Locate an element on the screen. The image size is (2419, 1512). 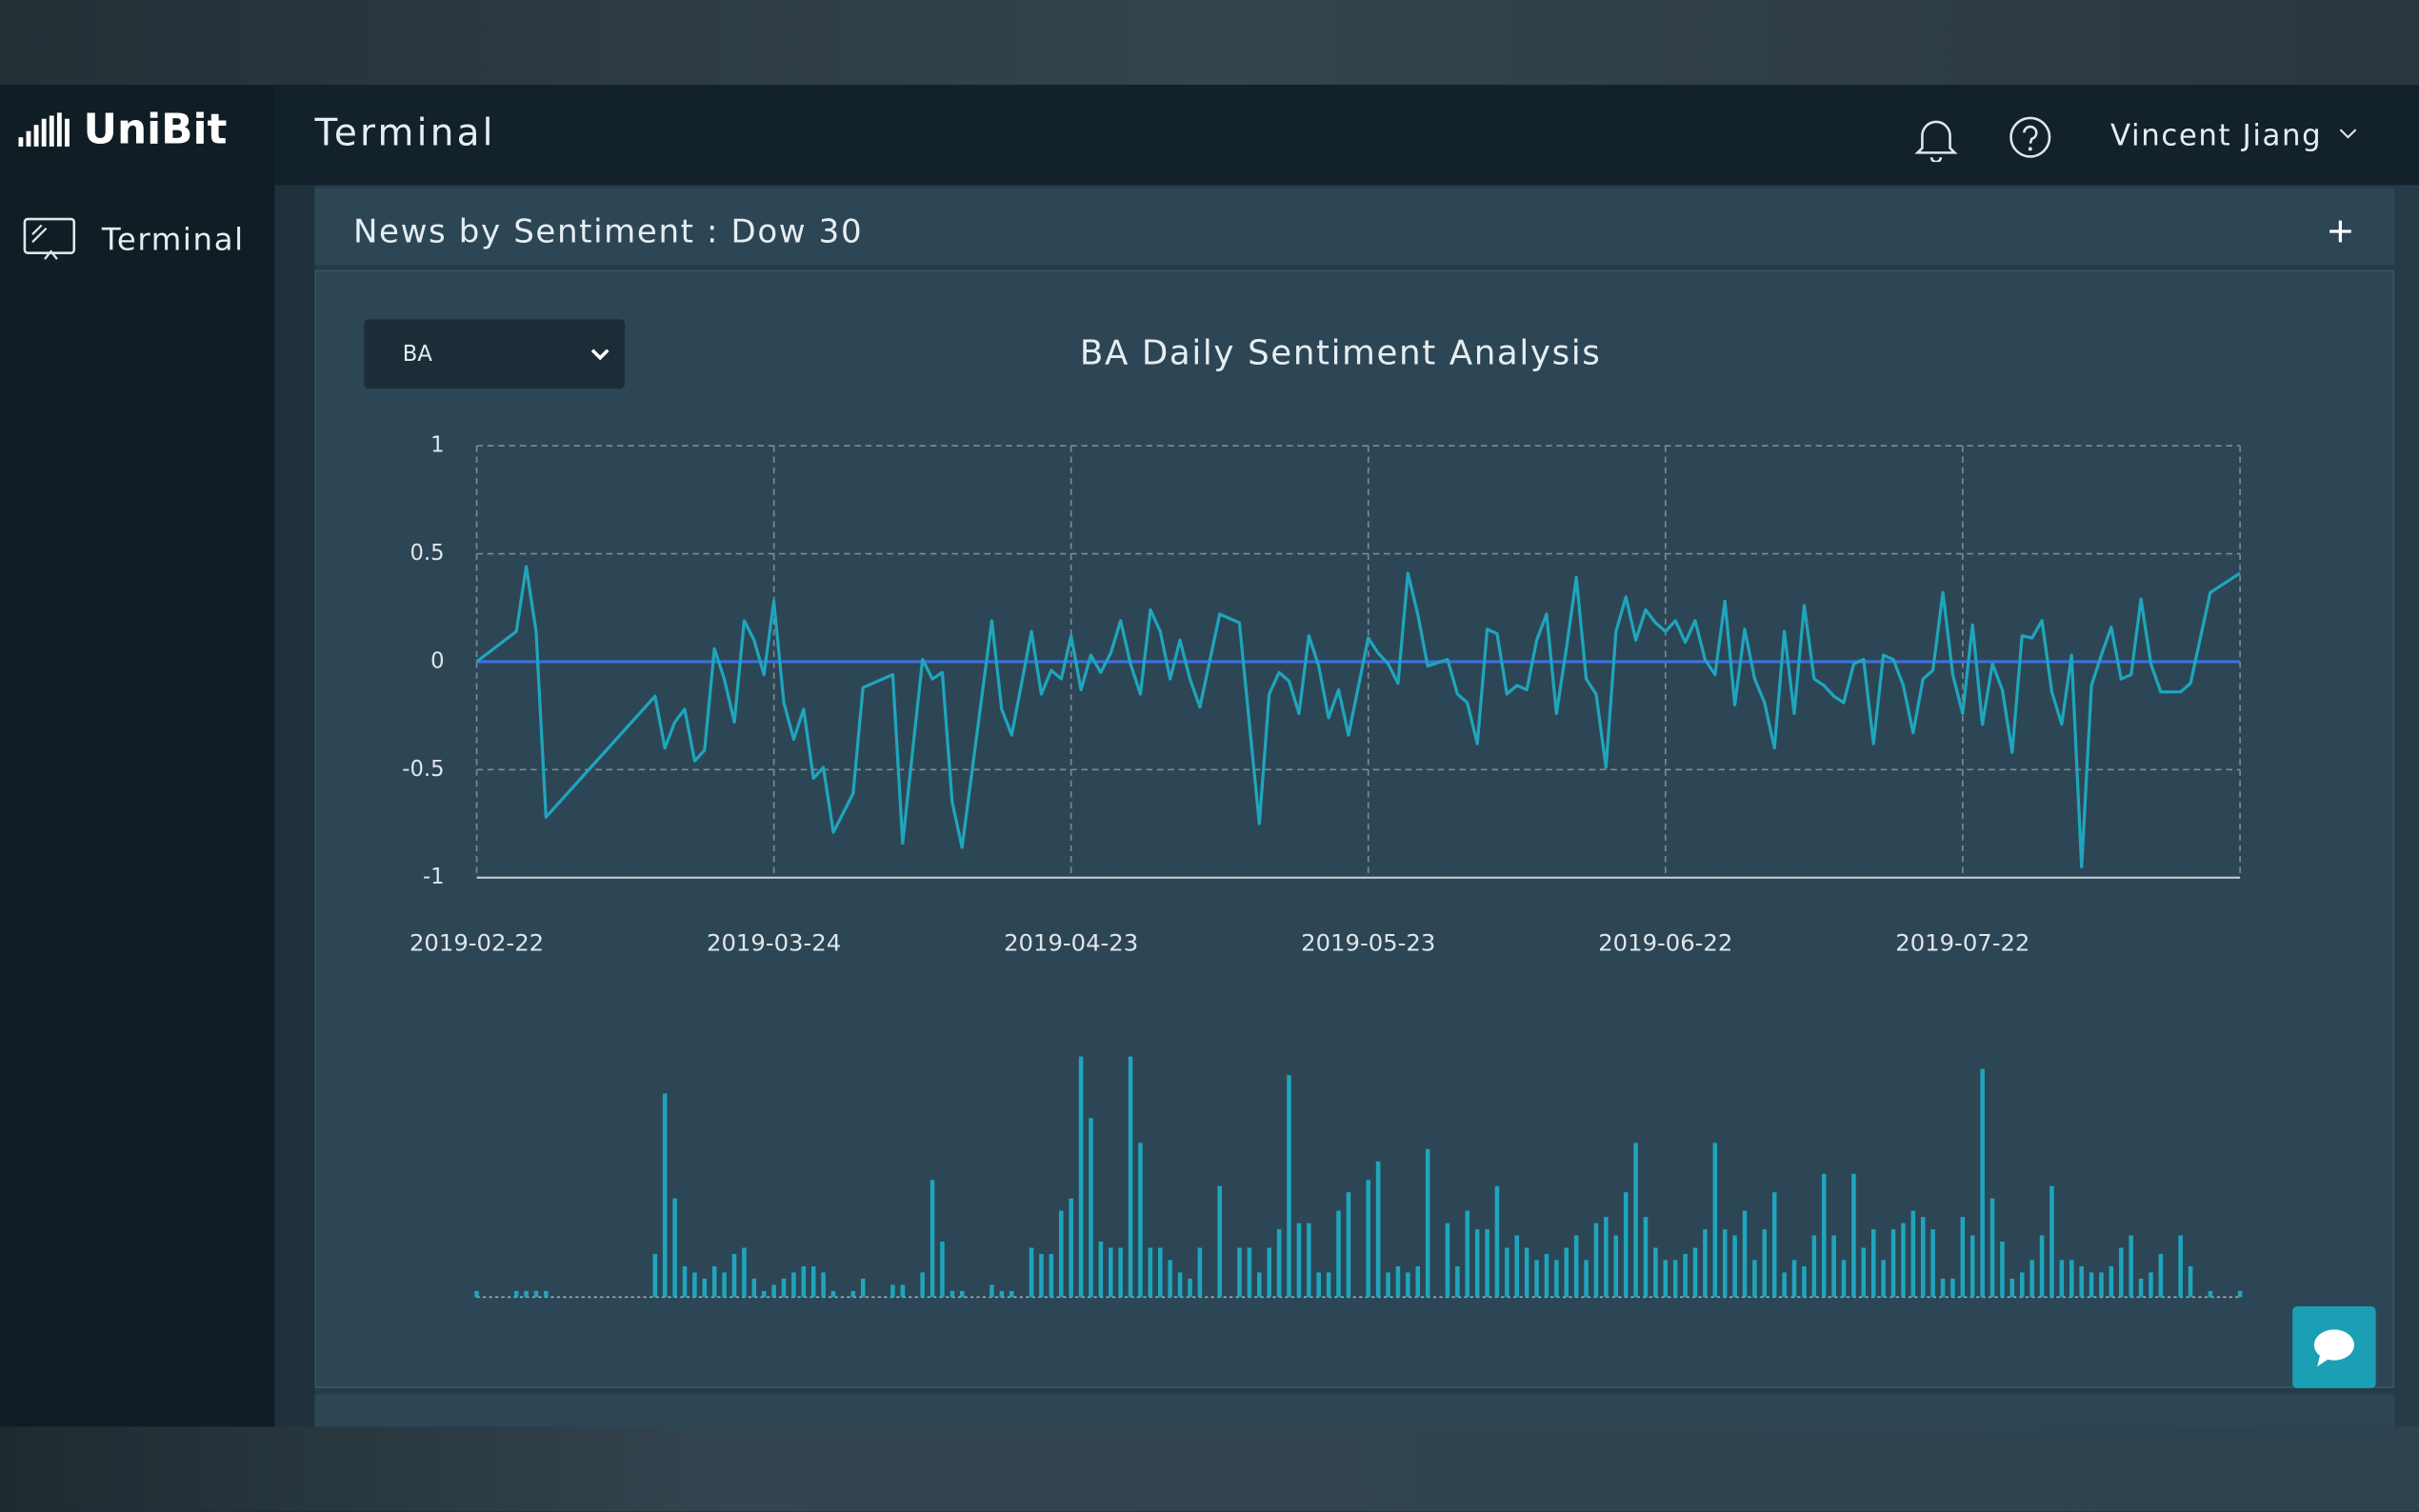
sentiment-line is located at coordinates (1358, 717).